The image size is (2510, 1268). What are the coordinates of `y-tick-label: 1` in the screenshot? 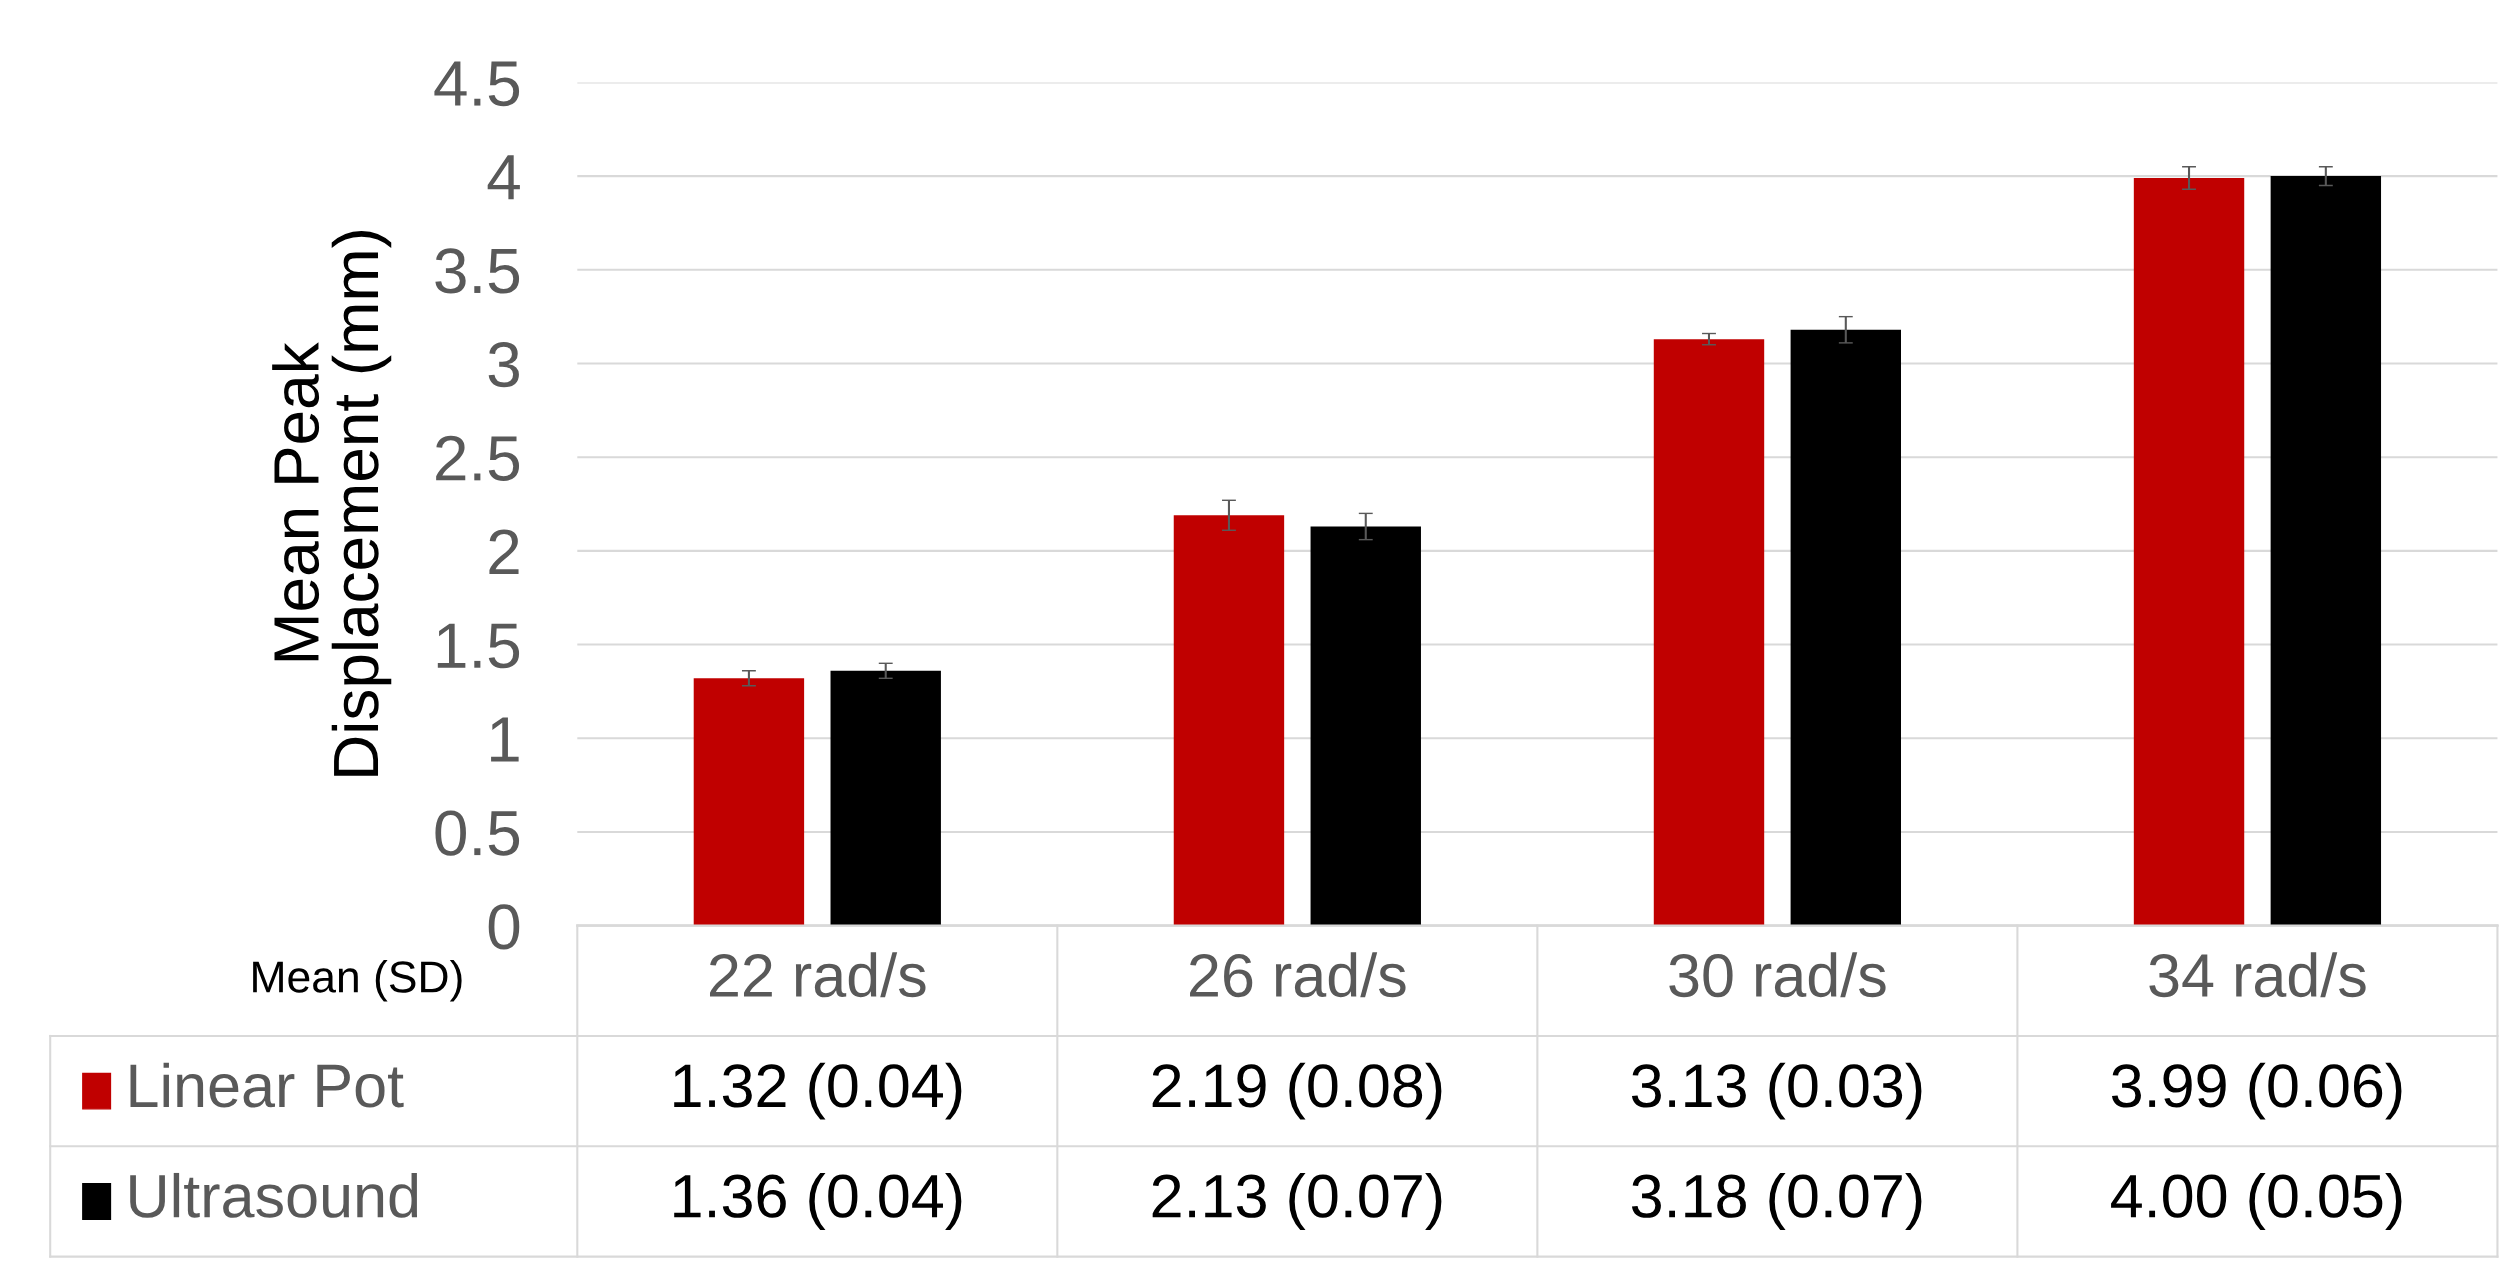 It's located at (505, 739).